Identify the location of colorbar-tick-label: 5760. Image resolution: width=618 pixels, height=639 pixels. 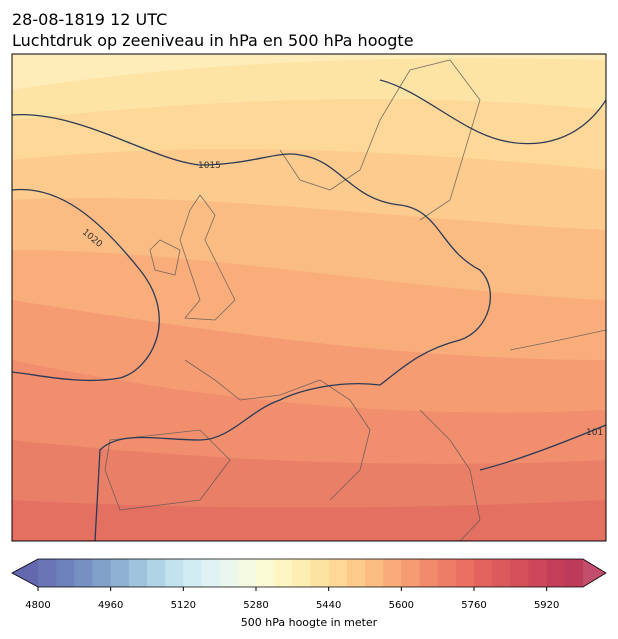
(473, 605).